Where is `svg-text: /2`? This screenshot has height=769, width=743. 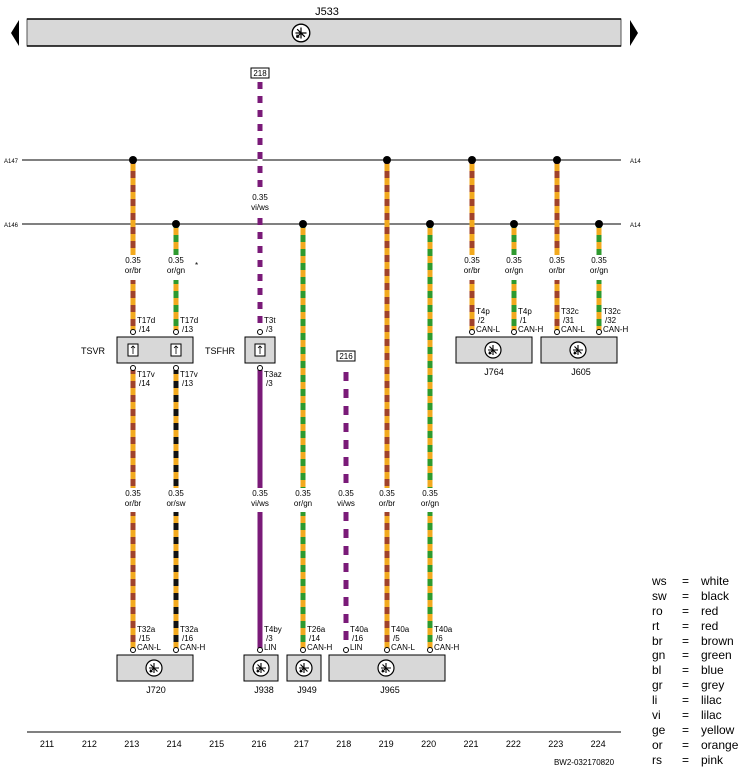 svg-text: /2 is located at coordinates (481, 320).